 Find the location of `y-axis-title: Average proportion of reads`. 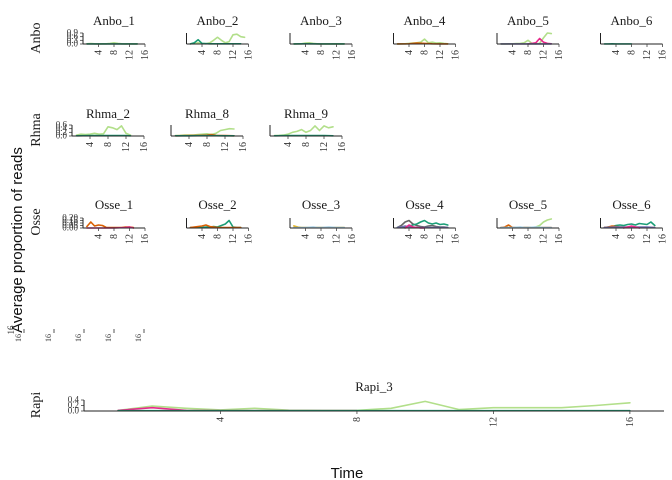

y-axis-title: Average proportion of reads is located at coordinates (17, 240).